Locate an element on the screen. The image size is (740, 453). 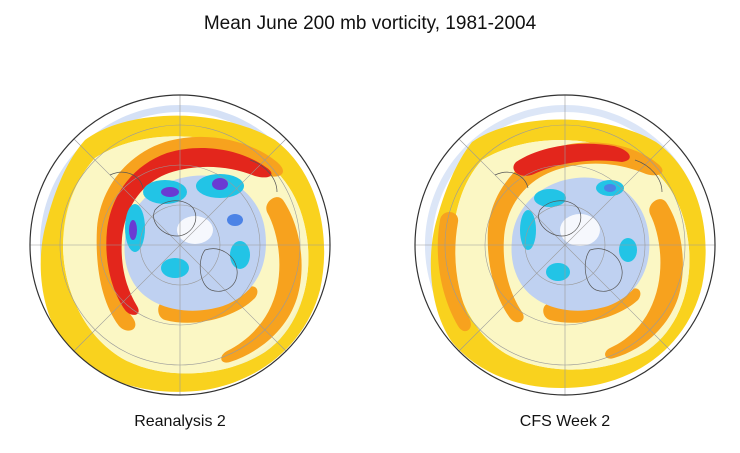
orange-left-band is located at coordinates (454, 271).